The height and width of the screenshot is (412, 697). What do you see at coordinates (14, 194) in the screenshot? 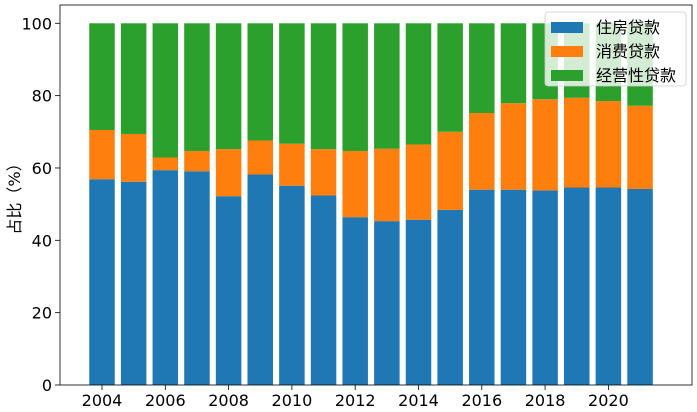
I see `y-axis-label: 占比（%）` at bounding box center [14, 194].